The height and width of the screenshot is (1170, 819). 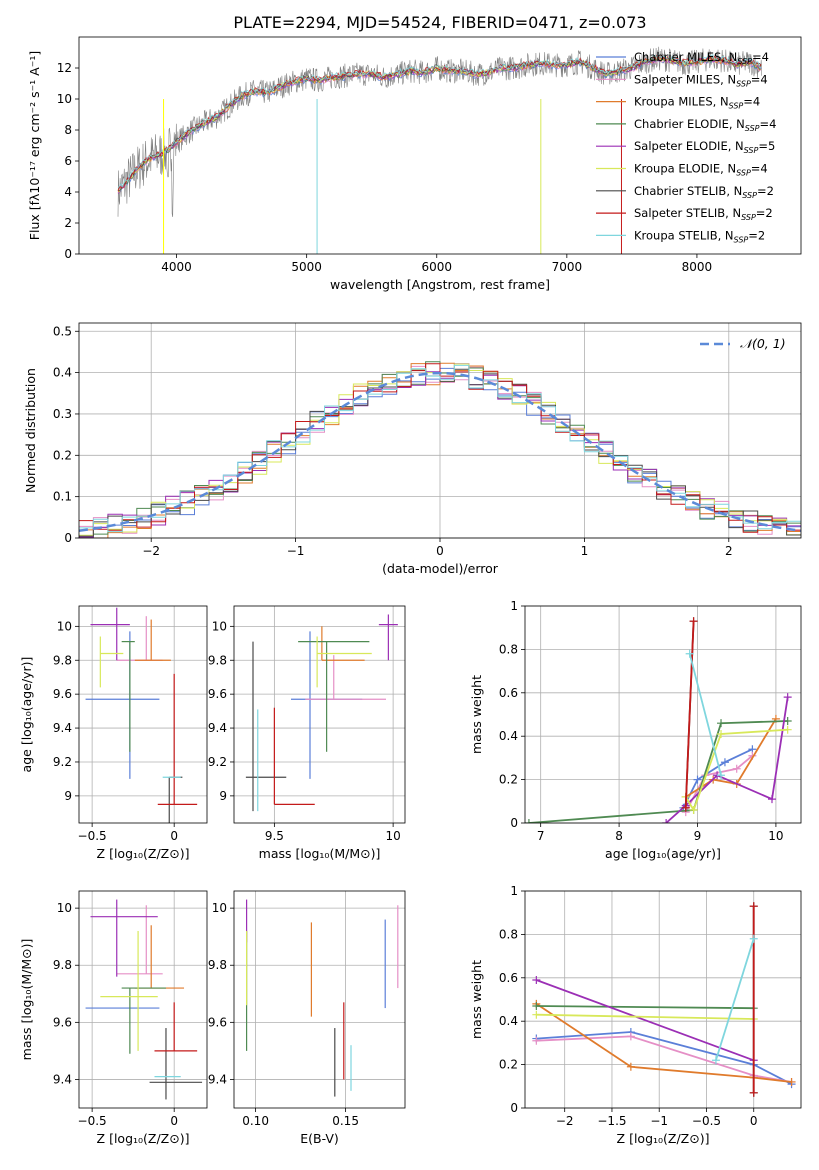 I want to click on y-axis-label: age [log₁₀(age/yr)], so click(x=26, y=715).